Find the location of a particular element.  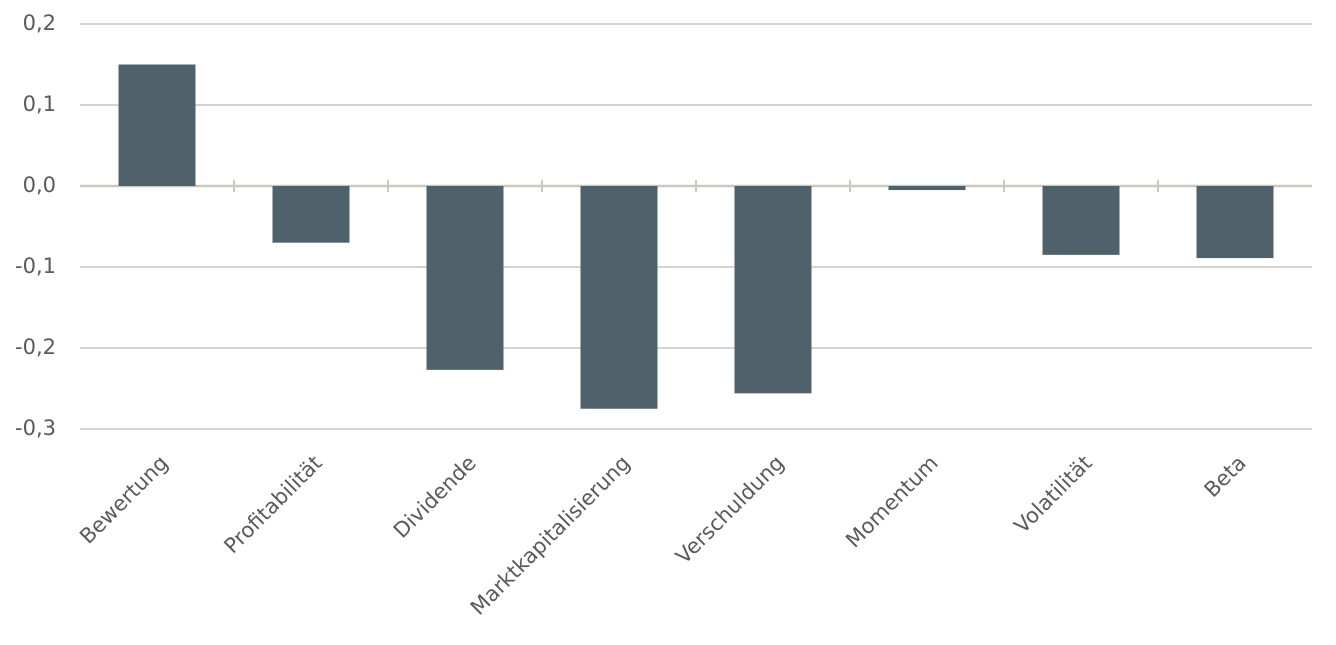

y-tick-label: 0,1 is located at coordinates (39, 104).